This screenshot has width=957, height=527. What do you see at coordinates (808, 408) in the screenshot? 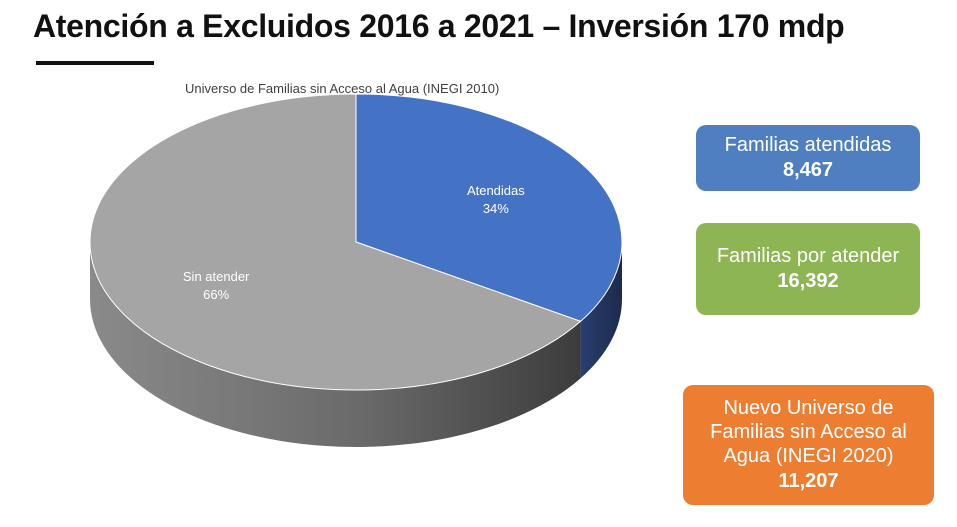
I see `new-universe-label-line-1: Nuevo Universo de` at bounding box center [808, 408].